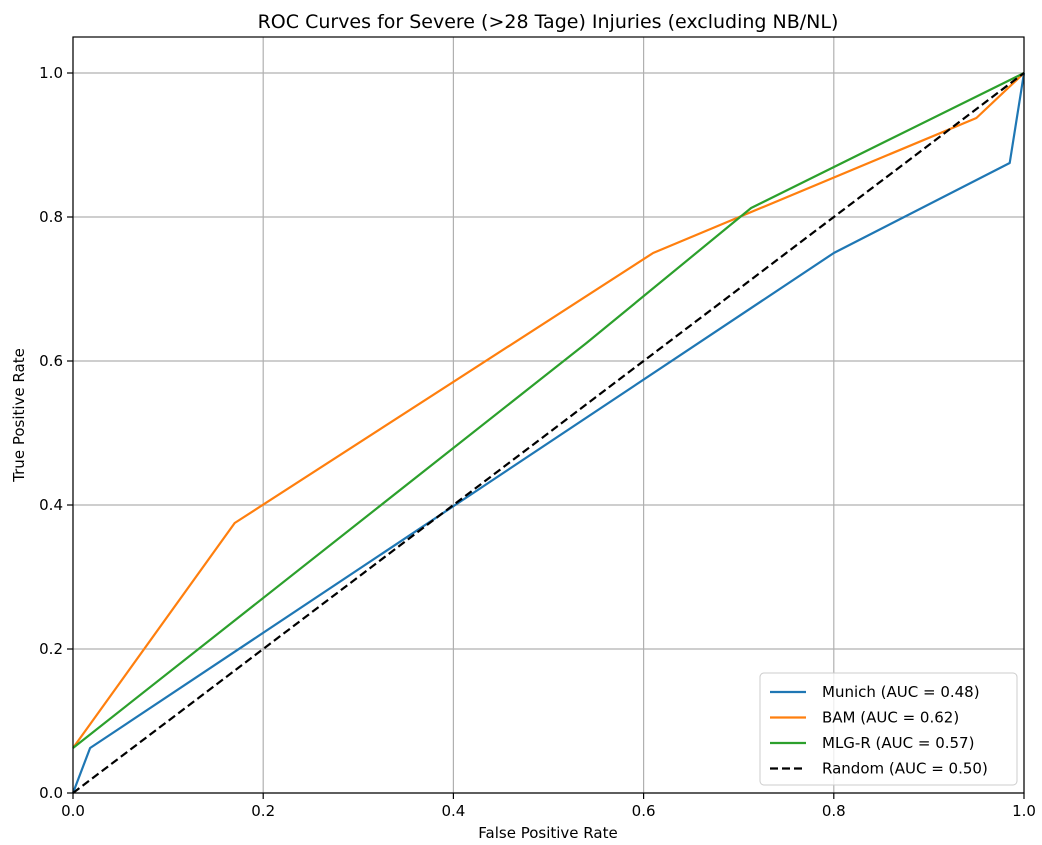 The height and width of the screenshot is (845, 1042). What do you see at coordinates (51, 793) in the screenshot?
I see `y-tick-label: 0.0` at bounding box center [51, 793].